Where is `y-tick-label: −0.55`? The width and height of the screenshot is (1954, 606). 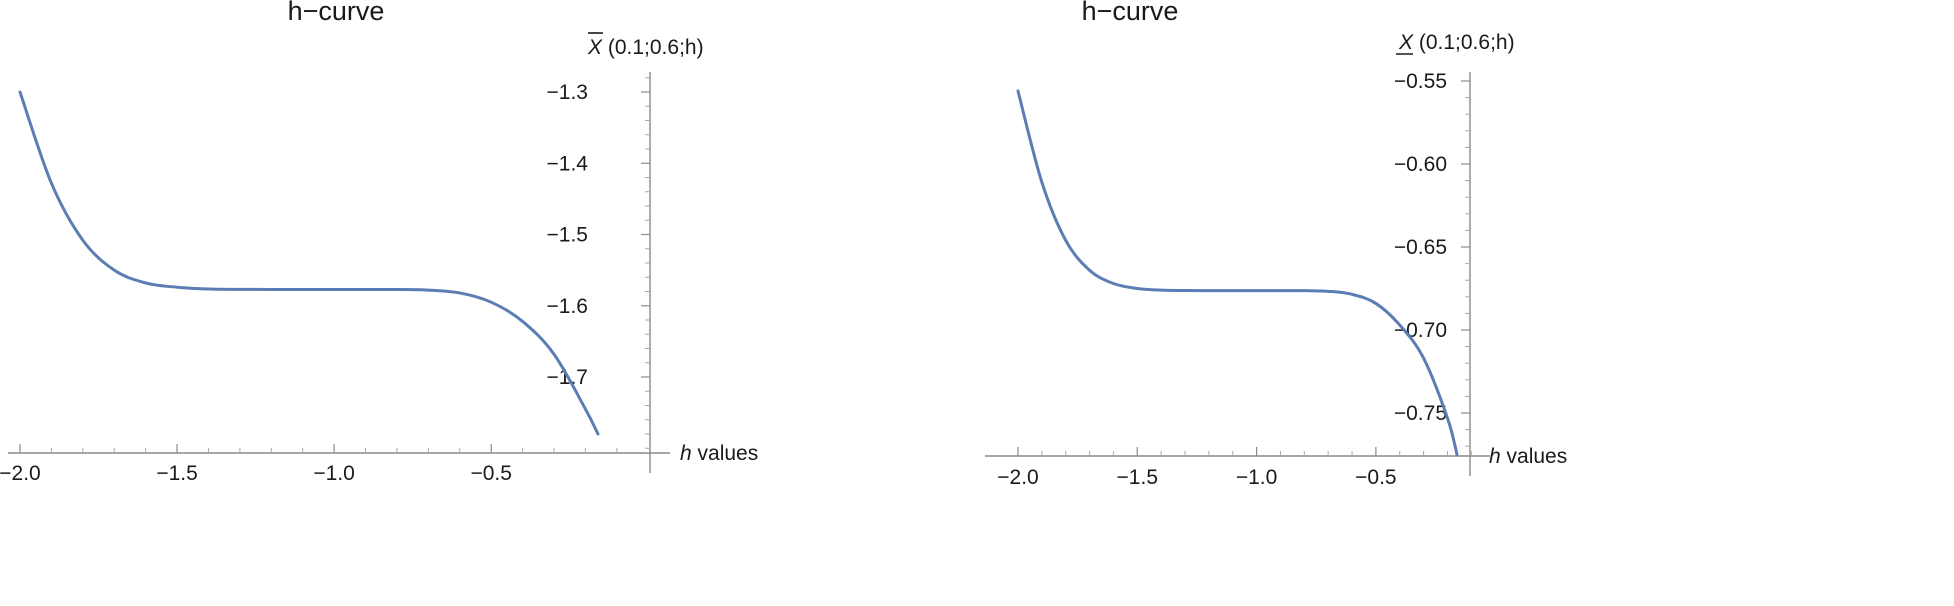
y-tick-label: −0.55 is located at coordinates (1420, 81).